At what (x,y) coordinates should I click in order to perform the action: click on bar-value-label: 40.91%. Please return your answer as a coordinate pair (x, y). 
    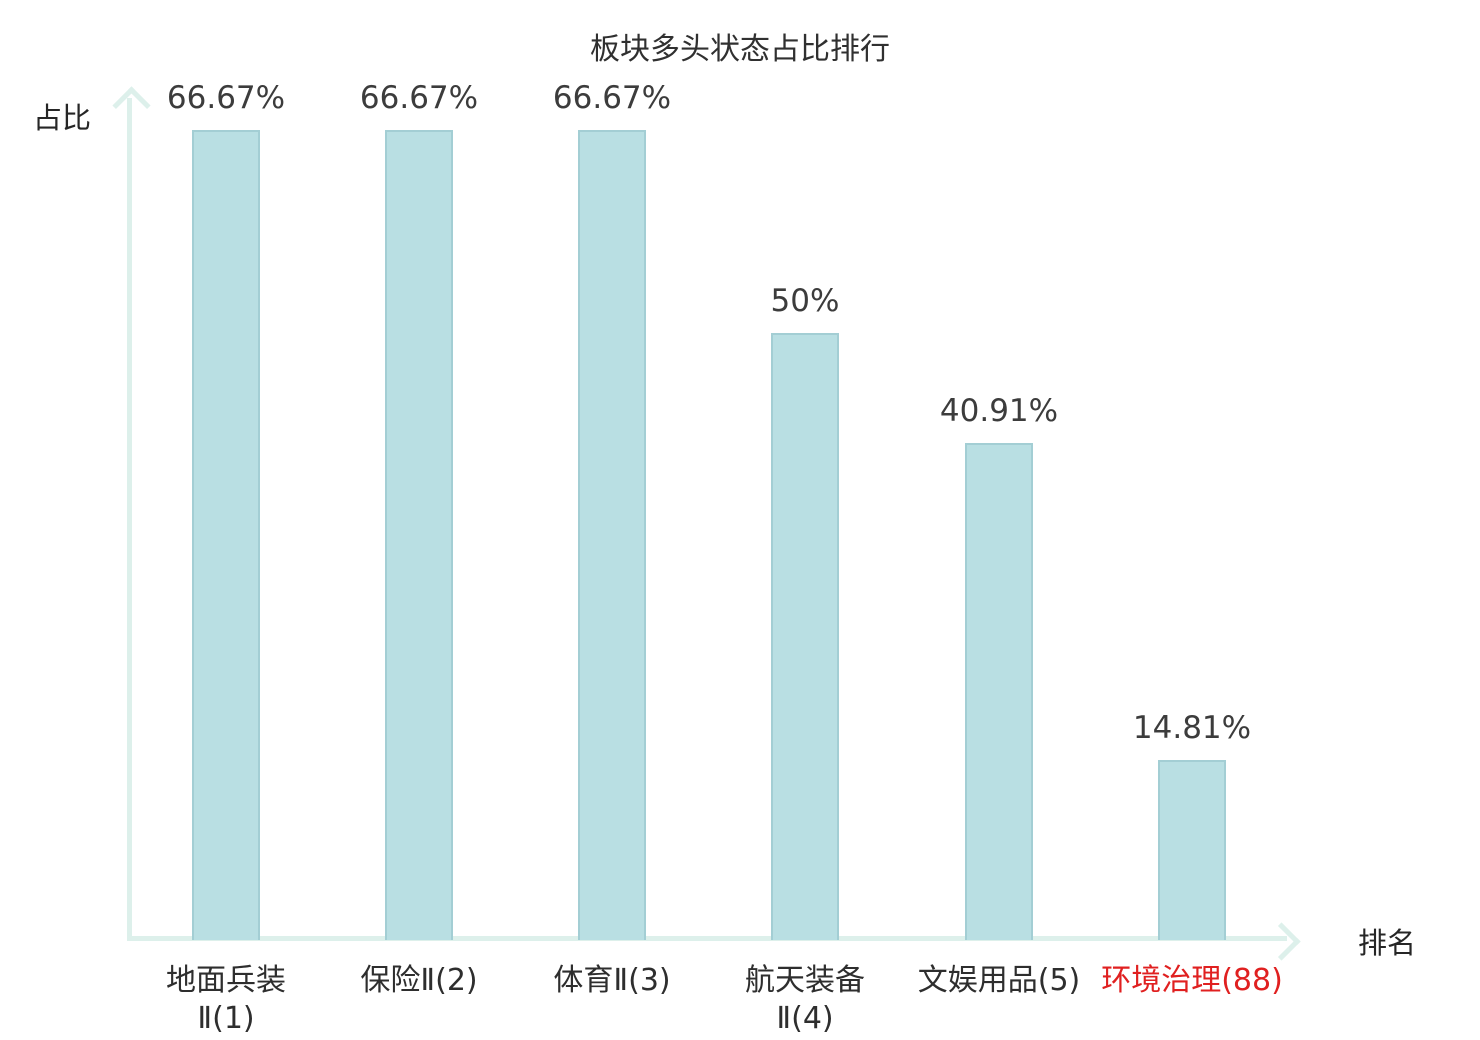
    Looking at the image, I should click on (999, 411).